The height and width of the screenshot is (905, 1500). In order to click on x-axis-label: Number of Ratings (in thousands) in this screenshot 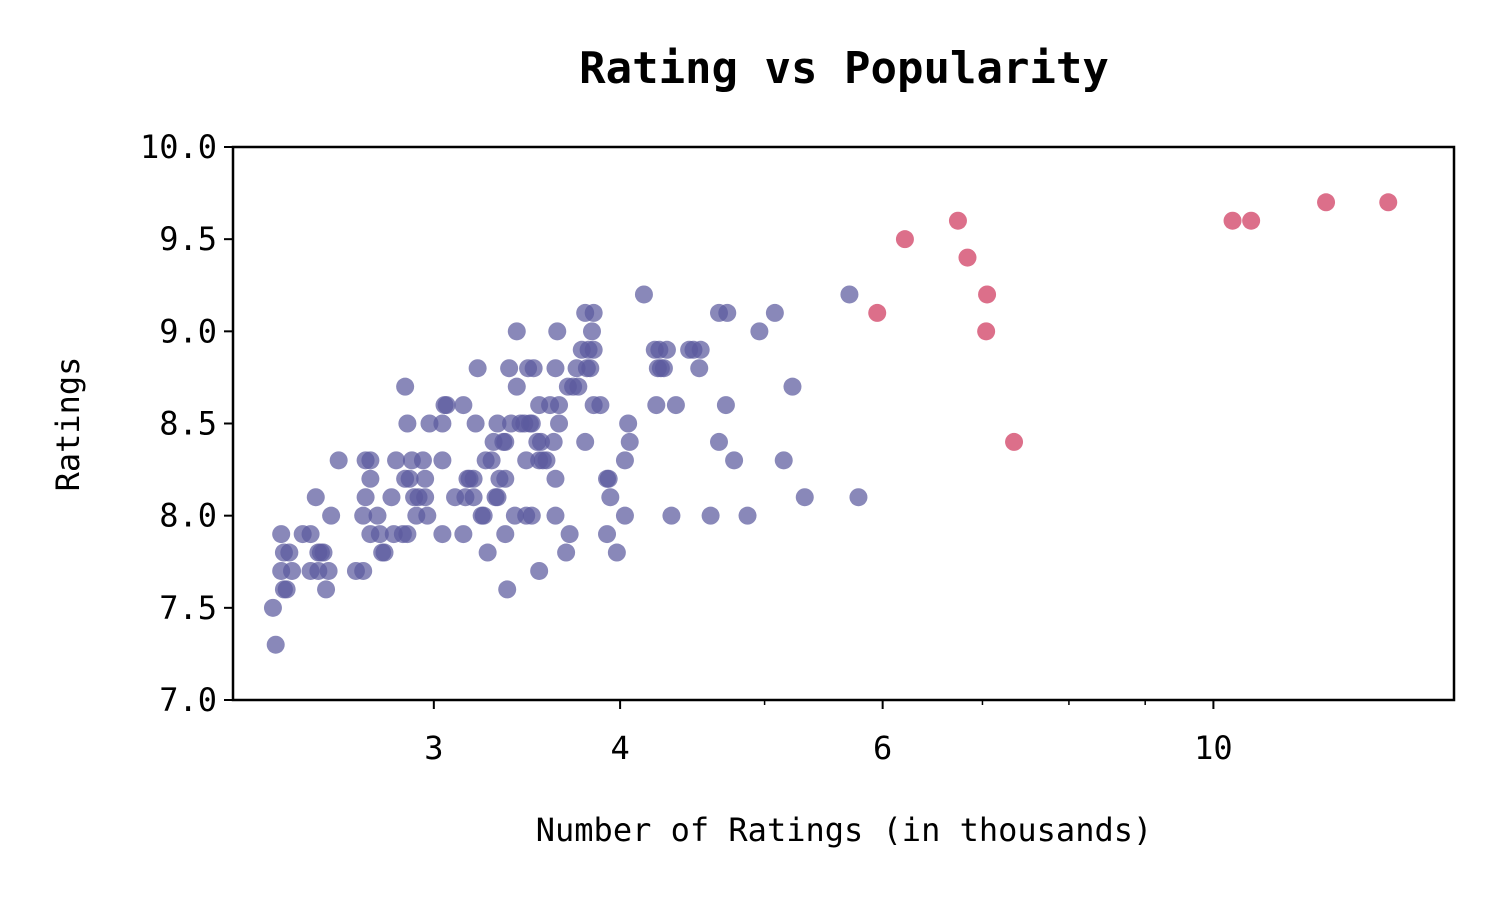, I will do `click(844, 830)`.